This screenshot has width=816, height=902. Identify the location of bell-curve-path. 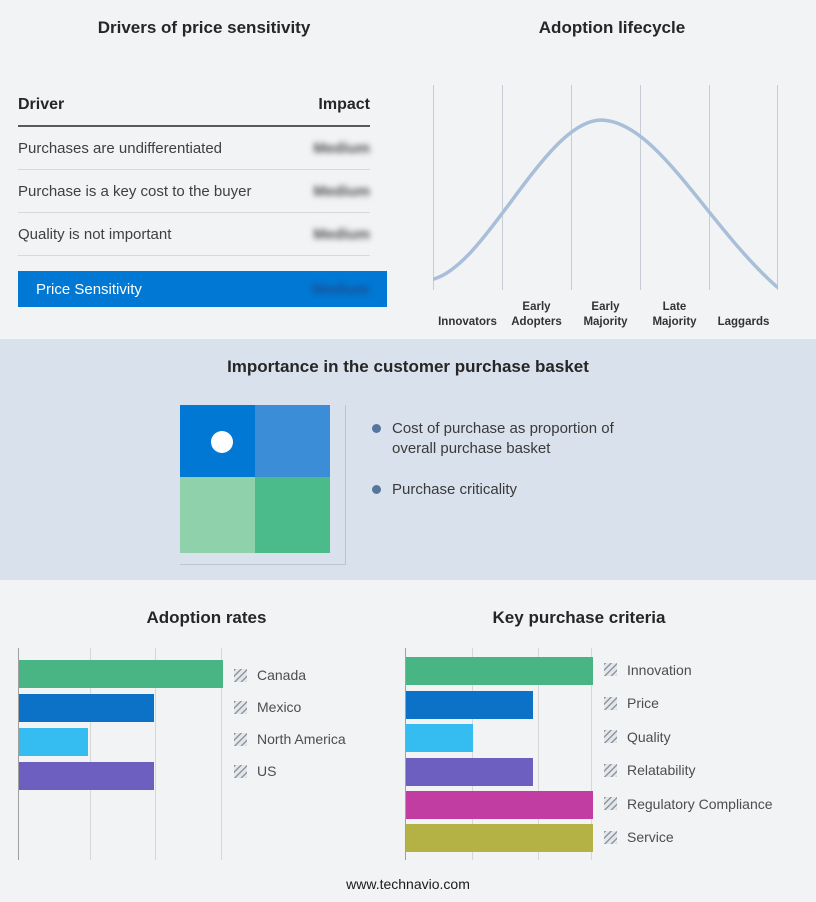
(605, 203).